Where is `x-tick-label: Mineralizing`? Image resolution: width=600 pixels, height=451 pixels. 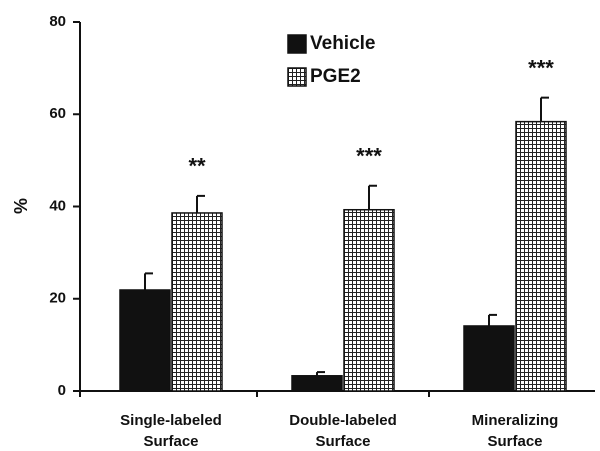
x-tick-label: Mineralizing is located at coordinates (515, 420).